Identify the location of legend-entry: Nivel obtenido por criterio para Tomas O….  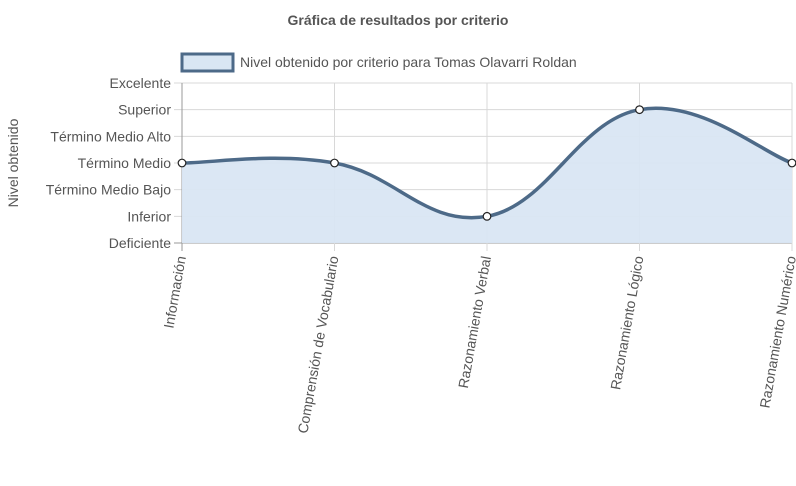
(408, 62).